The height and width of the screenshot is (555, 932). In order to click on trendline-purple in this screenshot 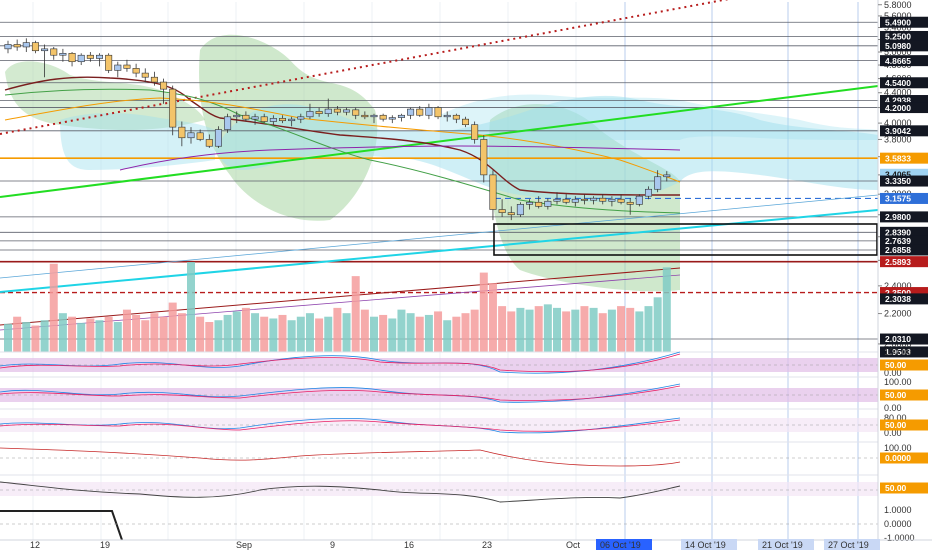, I will do `click(340, 302)`.